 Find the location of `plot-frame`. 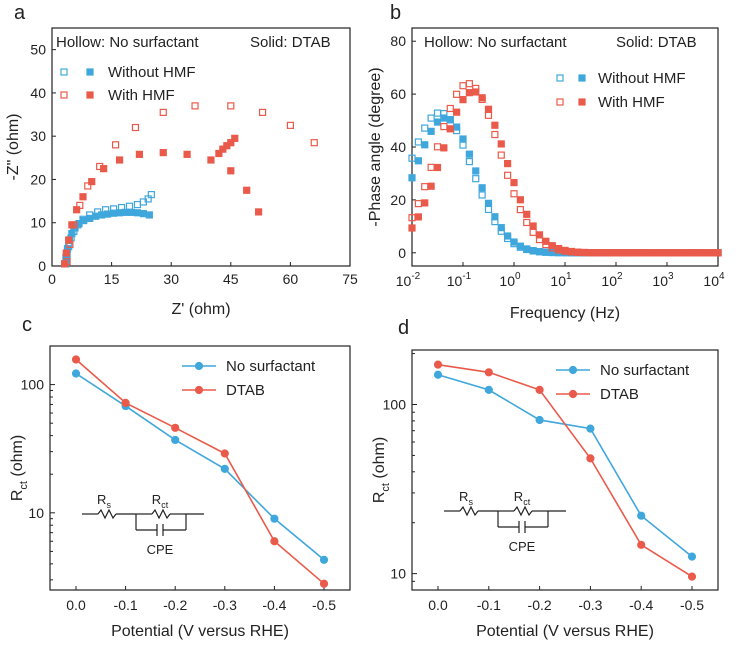

plot-frame is located at coordinates (201, 147).